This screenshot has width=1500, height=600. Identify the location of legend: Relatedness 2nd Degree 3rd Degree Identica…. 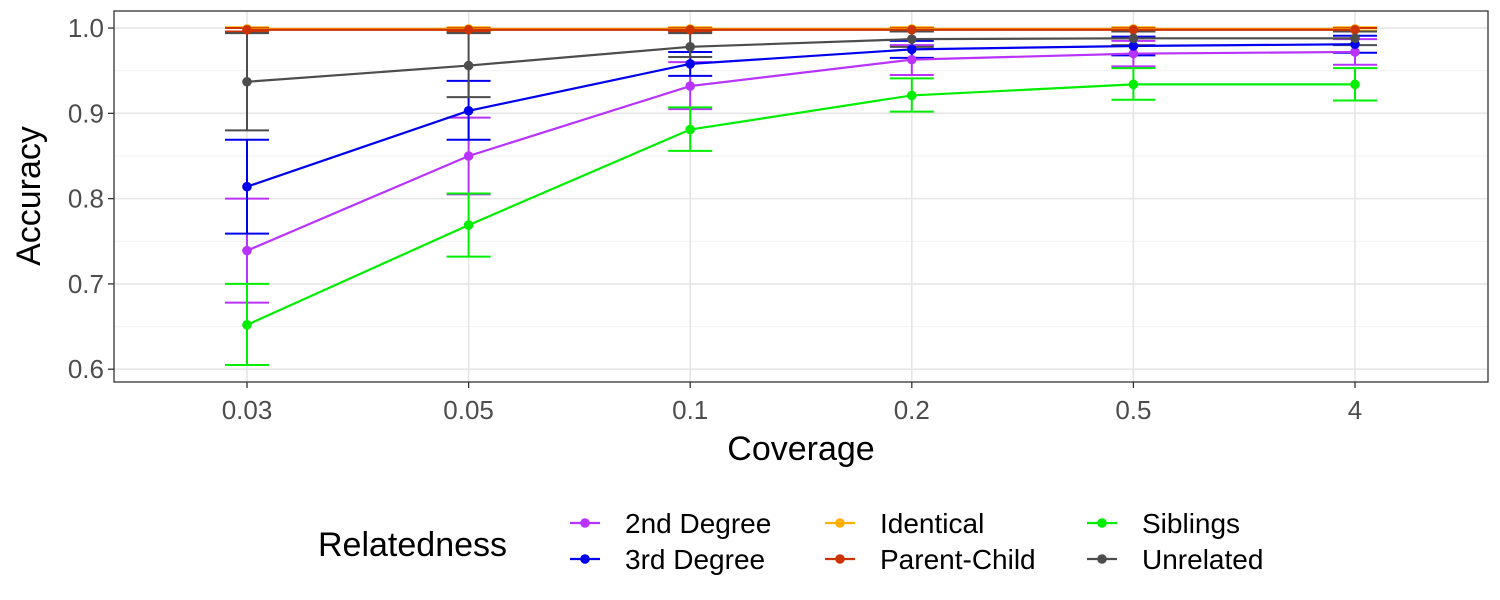
(790, 541).